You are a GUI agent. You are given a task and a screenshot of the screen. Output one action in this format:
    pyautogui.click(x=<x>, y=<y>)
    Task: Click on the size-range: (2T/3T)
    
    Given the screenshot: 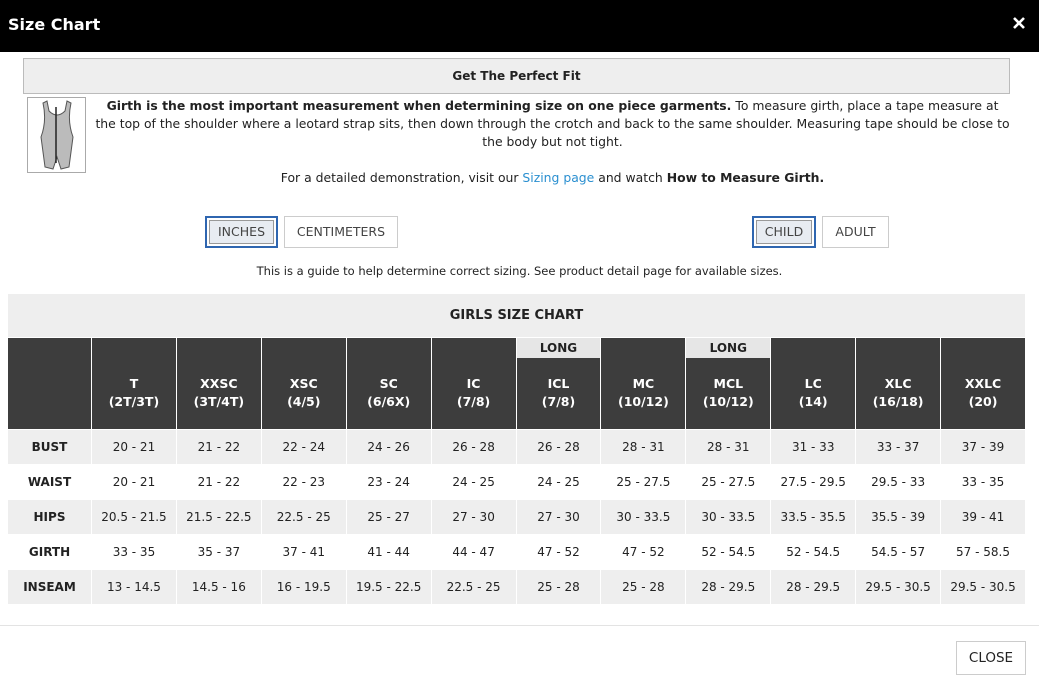 What is the action you would take?
    pyautogui.click(x=134, y=401)
    